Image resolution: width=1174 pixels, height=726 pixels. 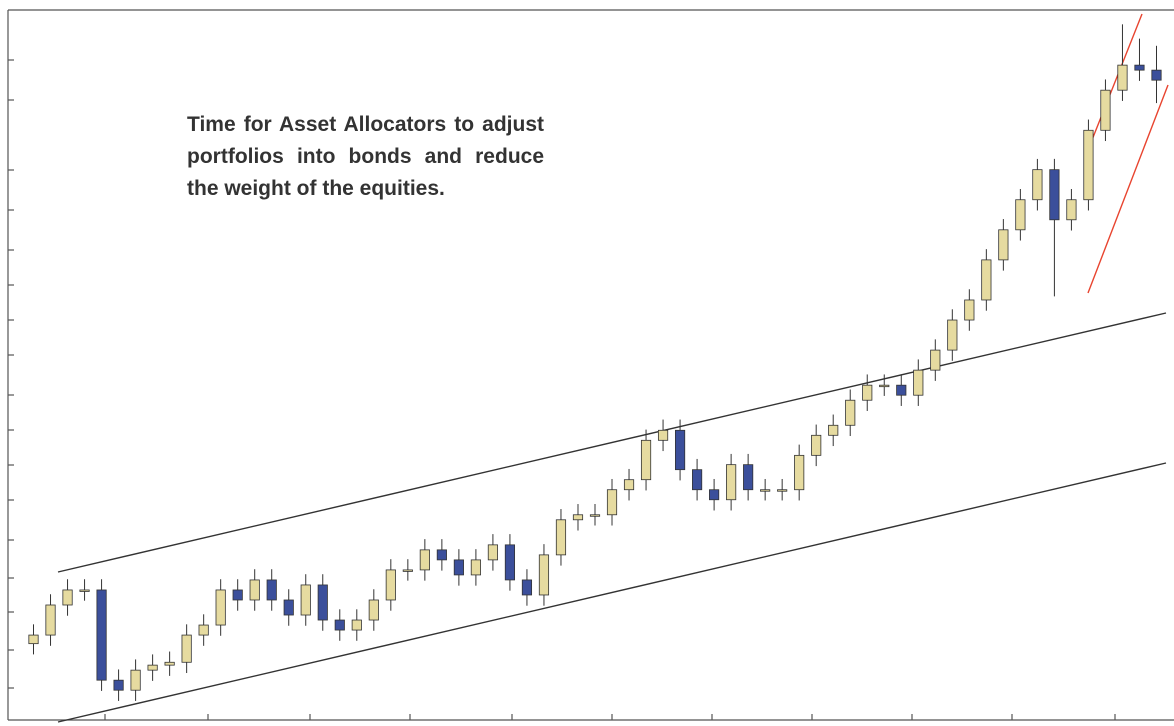 What do you see at coordinates (1128, 153) in the screenshot?
I see `trend-channel-red` at bounding box center [1128, 153].